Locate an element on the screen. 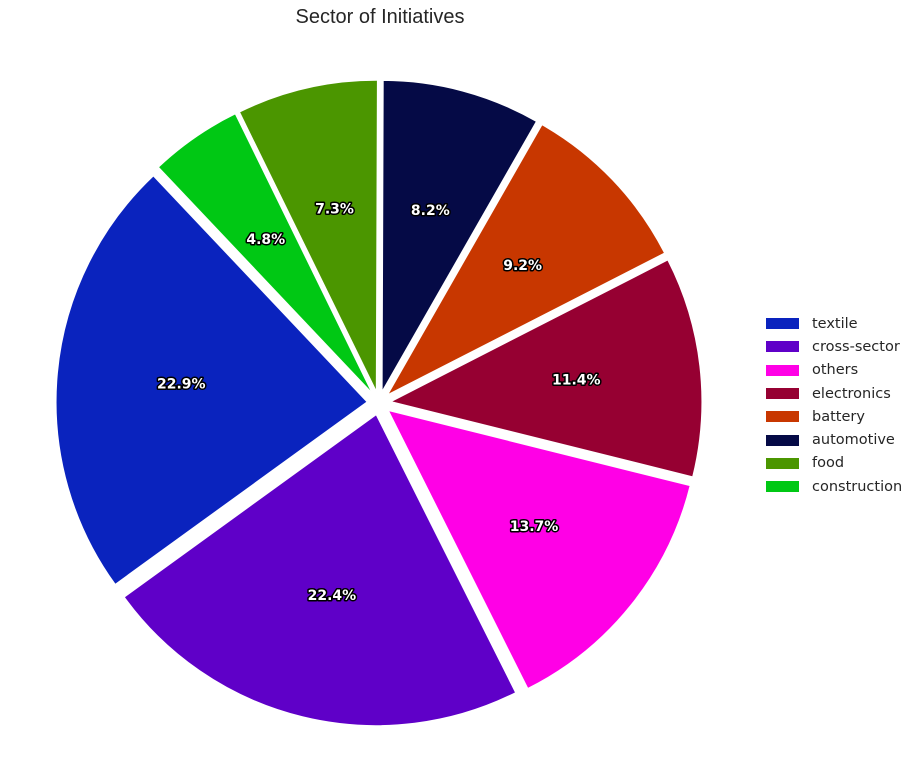 The image size is (918, 784). legend-item-others: others is located at coordinates (834, 370).